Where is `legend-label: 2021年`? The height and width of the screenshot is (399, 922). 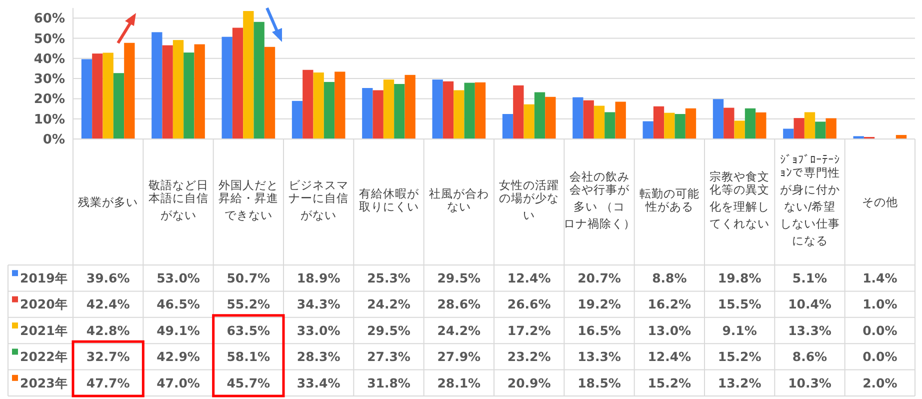
legend-label: 2021年 is located at coordinates (44, 330).